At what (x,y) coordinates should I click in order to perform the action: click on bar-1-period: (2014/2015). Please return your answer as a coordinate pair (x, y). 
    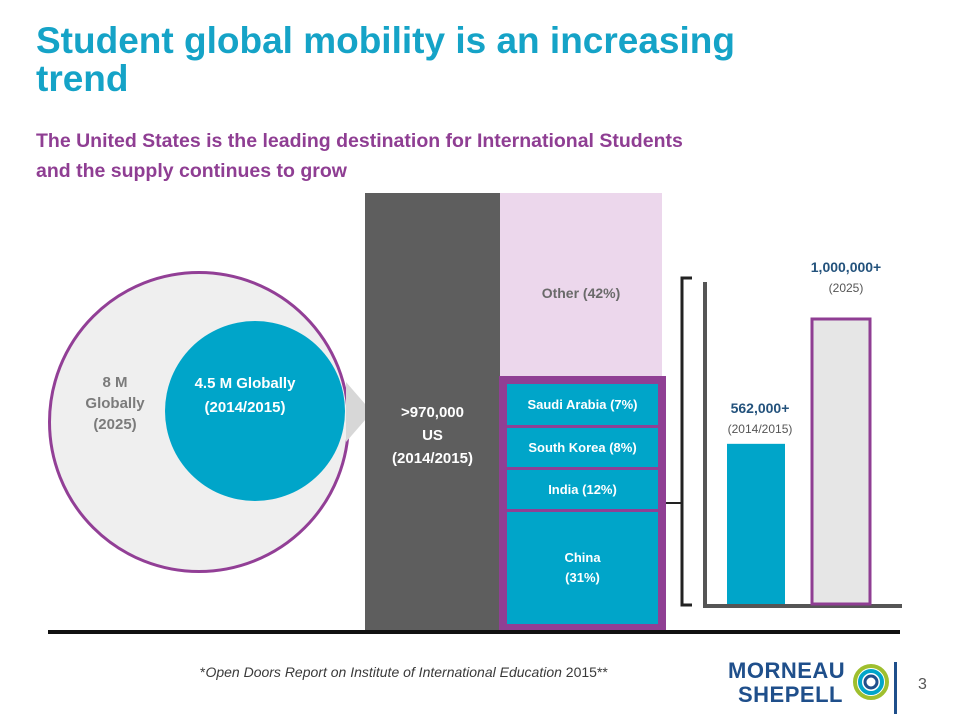
    Looking at the image, I should click on (760, 429).